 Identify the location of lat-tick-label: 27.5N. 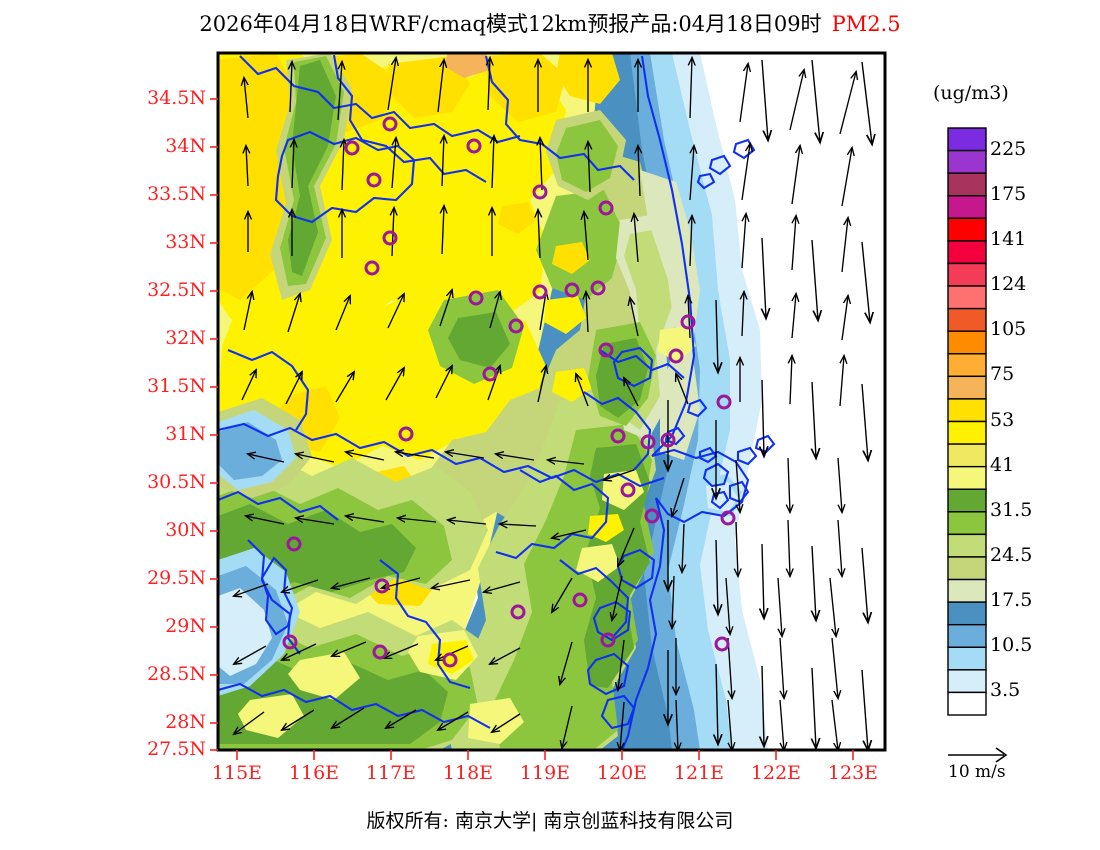
(176, 749).